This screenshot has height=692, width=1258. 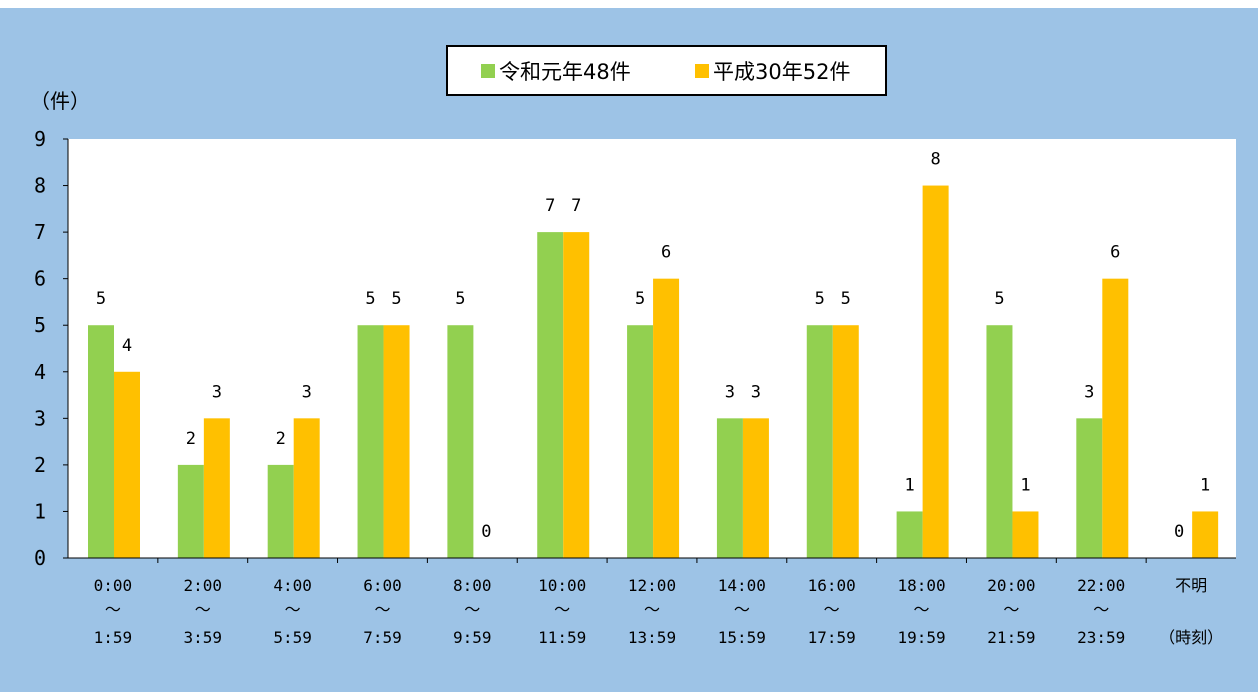 What do you see at coordinates (191, 439) in the screenshot?
I see `data-label: 2` at bounding box center [191, 439].